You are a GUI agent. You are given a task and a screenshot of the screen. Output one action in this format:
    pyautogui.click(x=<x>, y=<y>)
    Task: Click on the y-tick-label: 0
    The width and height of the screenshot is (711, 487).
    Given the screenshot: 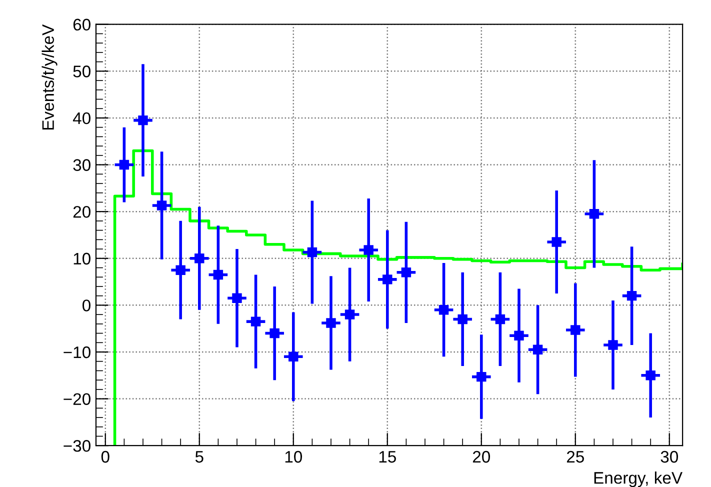 What is the action you would take?
    pyautogui.click(x=86, y=306)
    